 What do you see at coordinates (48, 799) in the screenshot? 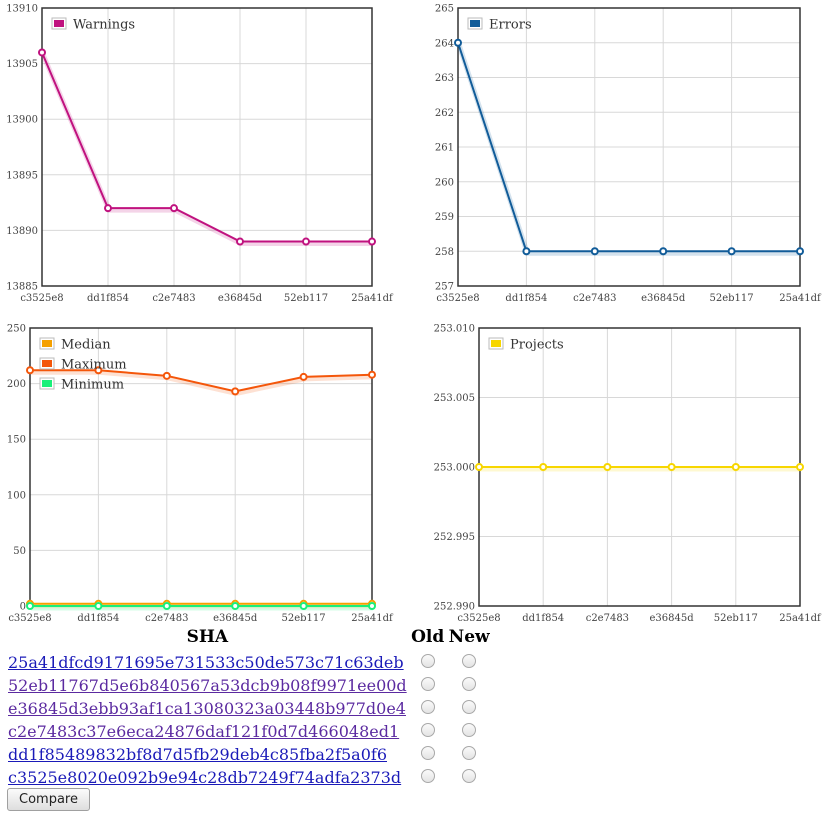
I see `compare-button: Compare` at bounding box center [48, 799].